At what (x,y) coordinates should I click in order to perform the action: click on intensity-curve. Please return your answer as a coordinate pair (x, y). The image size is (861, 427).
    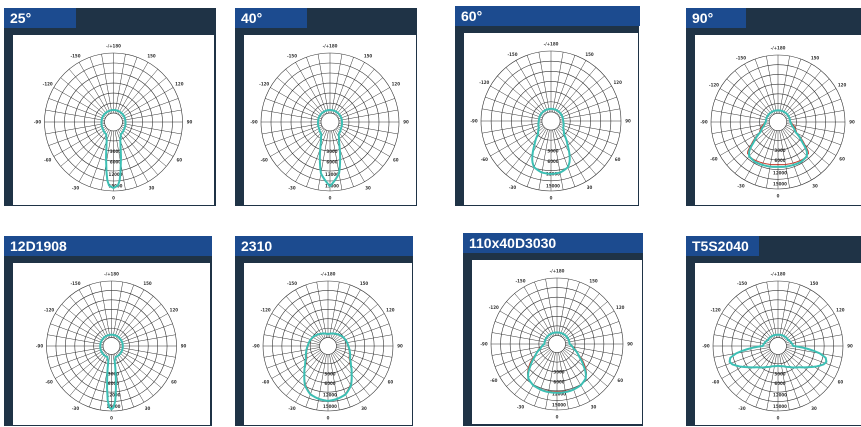
    Looking at the image, I should click on (778, 351).